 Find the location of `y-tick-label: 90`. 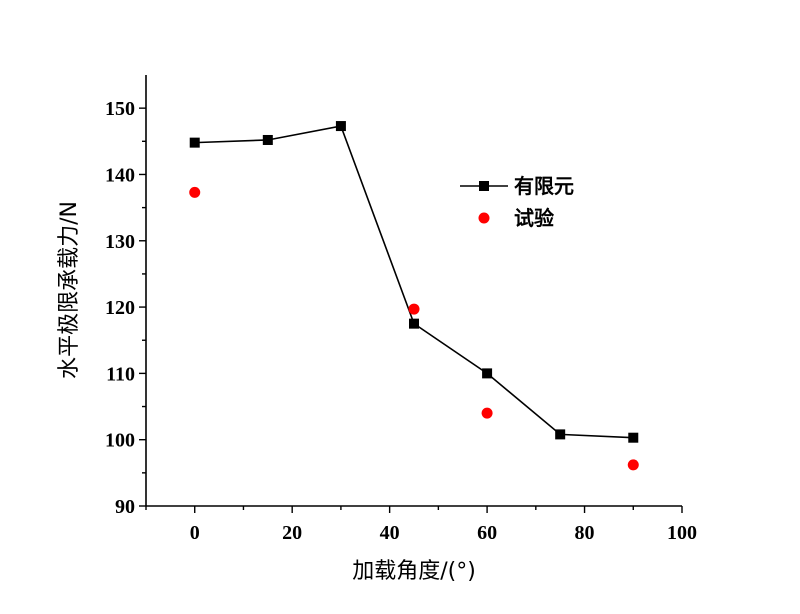

y-tick-label: 90 is located at coordinates (125, 507).